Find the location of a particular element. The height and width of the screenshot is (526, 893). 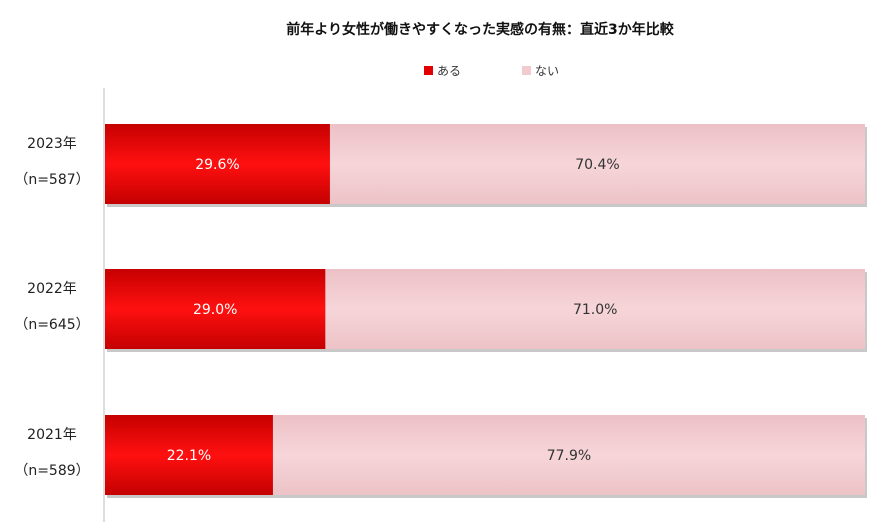

data-label: 29.0% is located at coordinates (215, 310).